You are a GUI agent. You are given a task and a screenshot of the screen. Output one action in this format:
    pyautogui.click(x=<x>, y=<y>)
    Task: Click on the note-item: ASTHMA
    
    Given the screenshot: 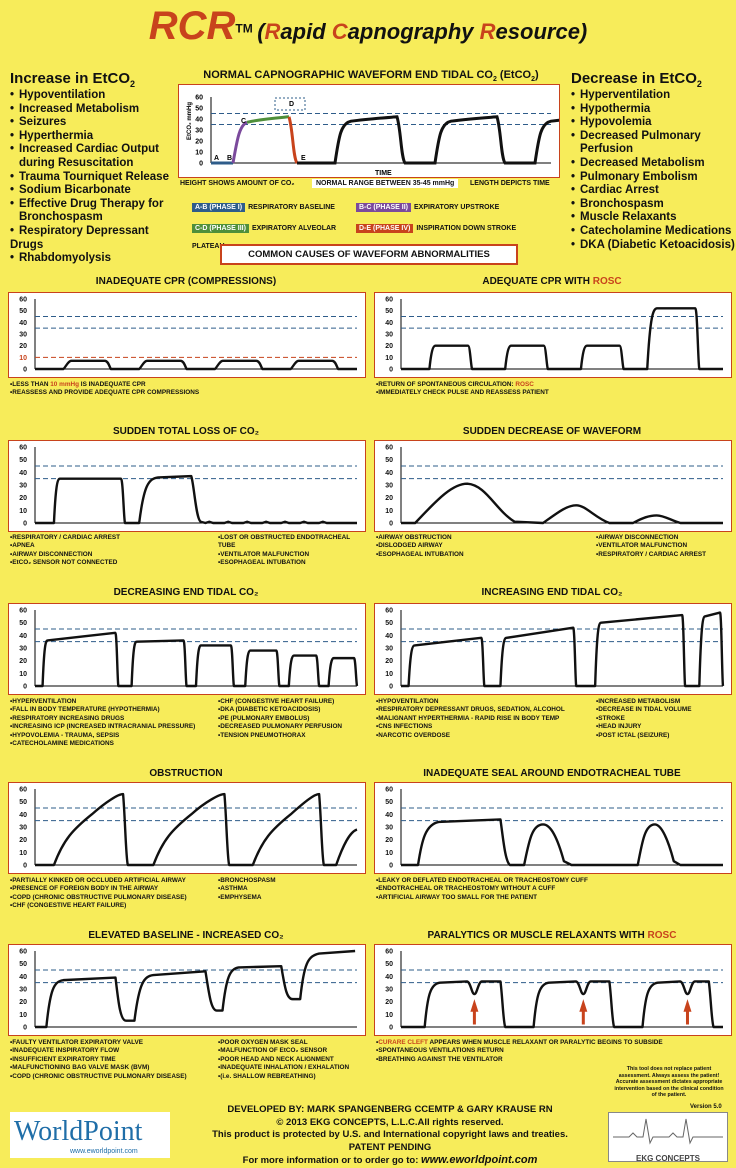 What is the action you would take?
    pyautogui.click(x=288, y=889)
    